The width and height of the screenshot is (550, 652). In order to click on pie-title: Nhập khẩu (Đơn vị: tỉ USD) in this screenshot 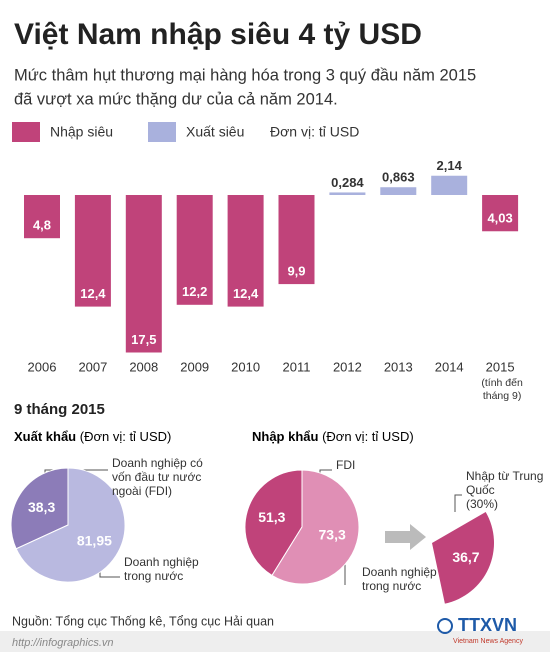, I will do `click(333, 436)`.